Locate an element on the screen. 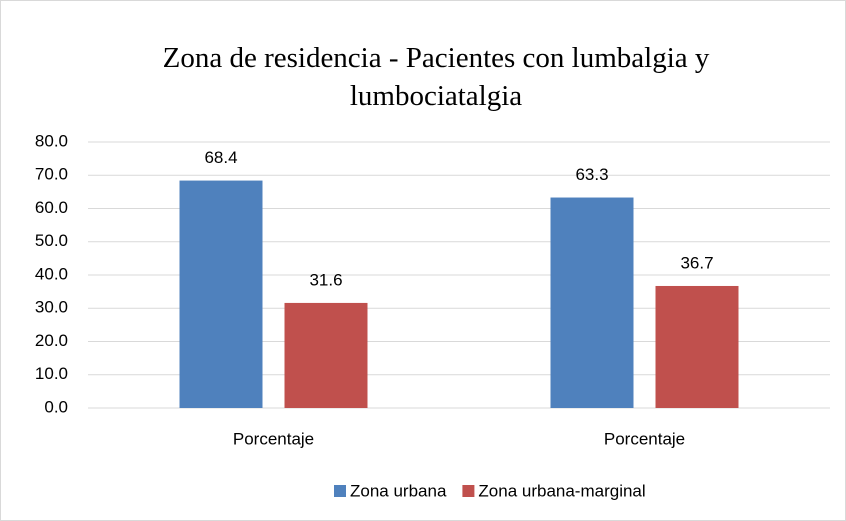 This screenshot has width=846, height=521. y-tick-label: 80.0 is located at coordinates (51, 140).